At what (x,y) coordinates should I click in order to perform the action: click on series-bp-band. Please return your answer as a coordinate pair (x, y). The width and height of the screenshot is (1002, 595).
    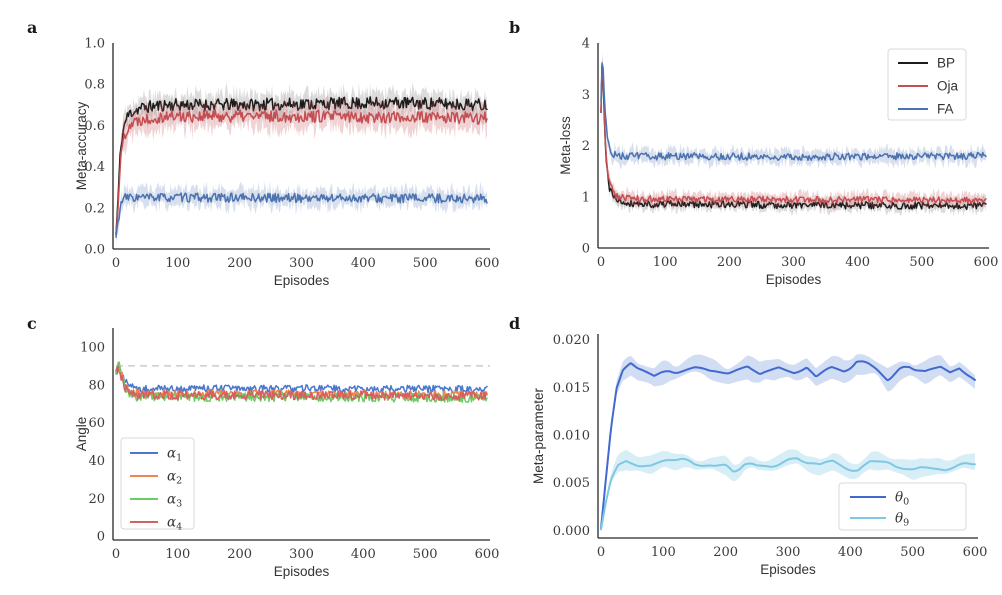
    Looking at the image, I should click on (301, 161).